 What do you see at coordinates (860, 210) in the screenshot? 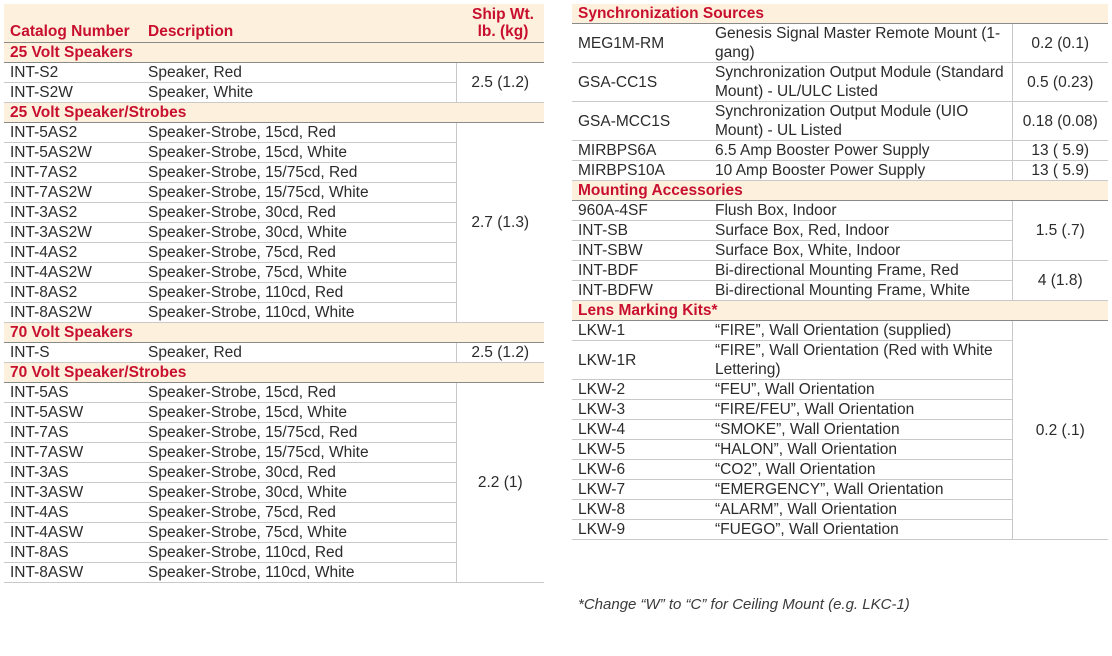
I see `description: Flush Box, Indoor` at bounding box center [860, 210].